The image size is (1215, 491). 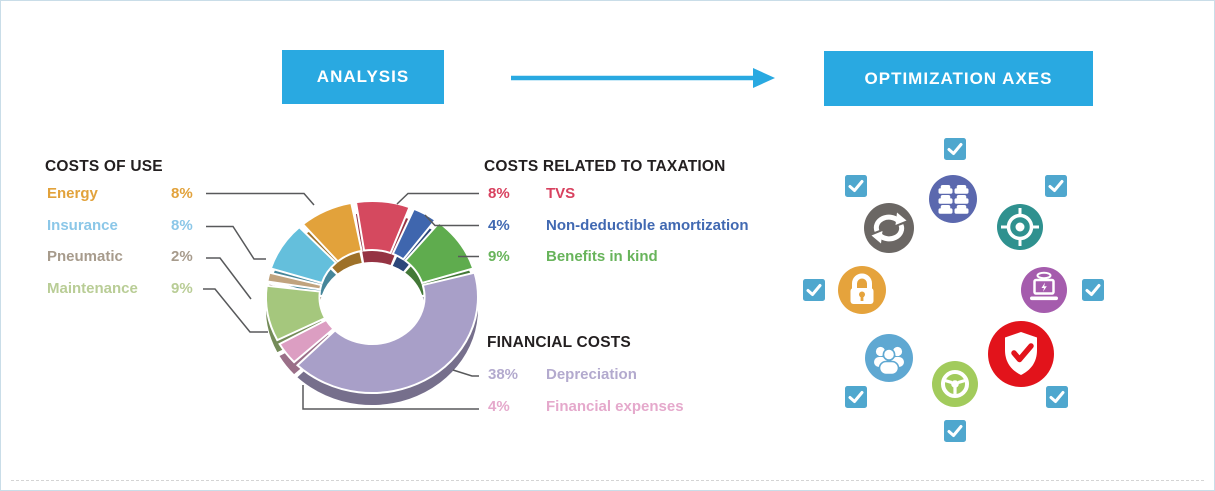 What do you see at coordinates (294, 281) in the screenshot?
I see `donut-segment-pneumatic` at bounding box center [294, 281].